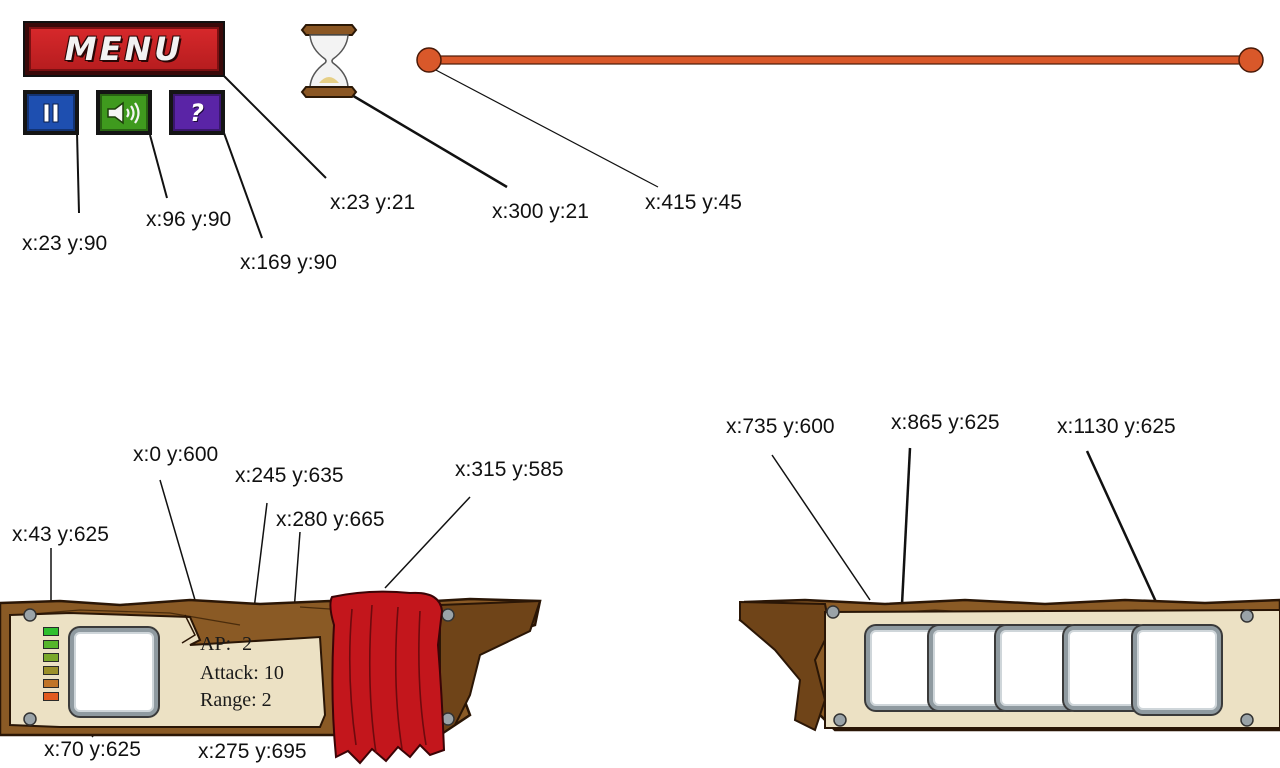 This screenshot has width=1280, height=768. I want to click on sound-button, so click(124, 112).